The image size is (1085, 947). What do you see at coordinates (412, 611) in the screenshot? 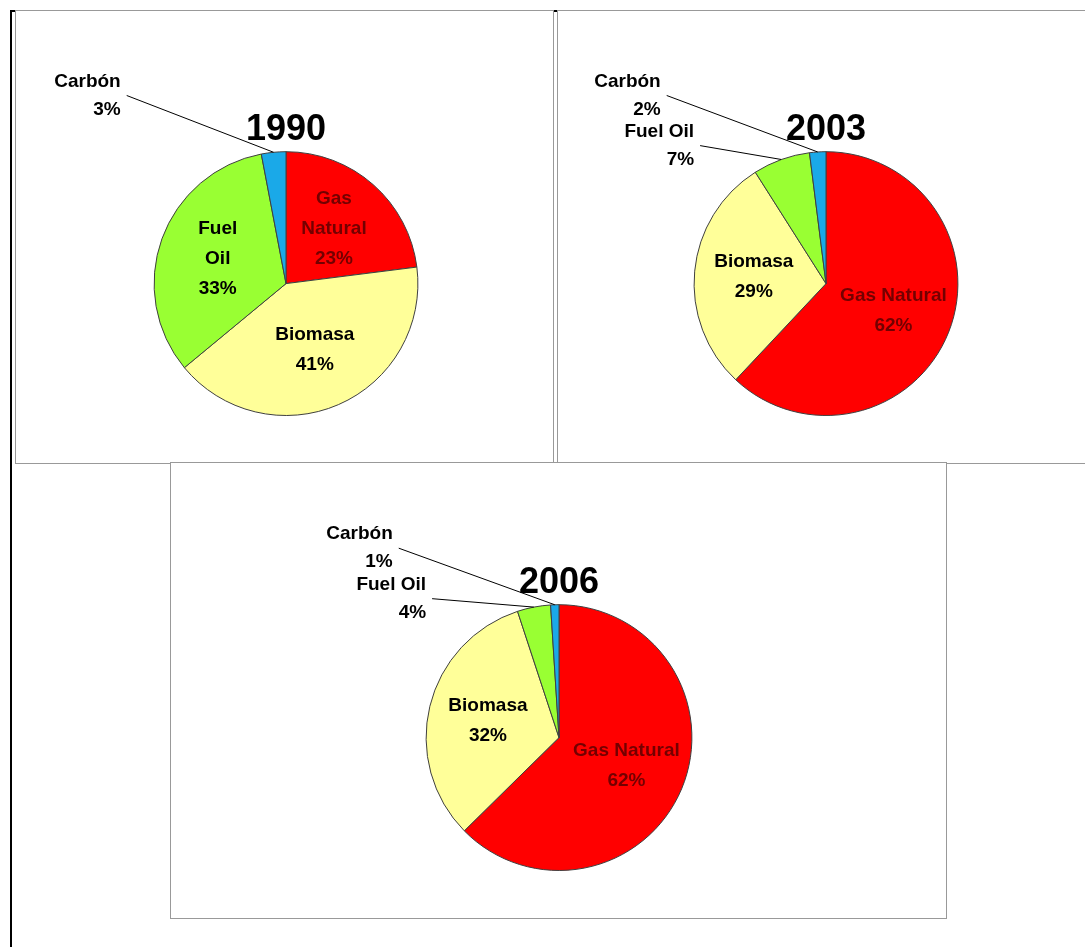
I see `data-label: 4%` at bounding box center [412, 611].